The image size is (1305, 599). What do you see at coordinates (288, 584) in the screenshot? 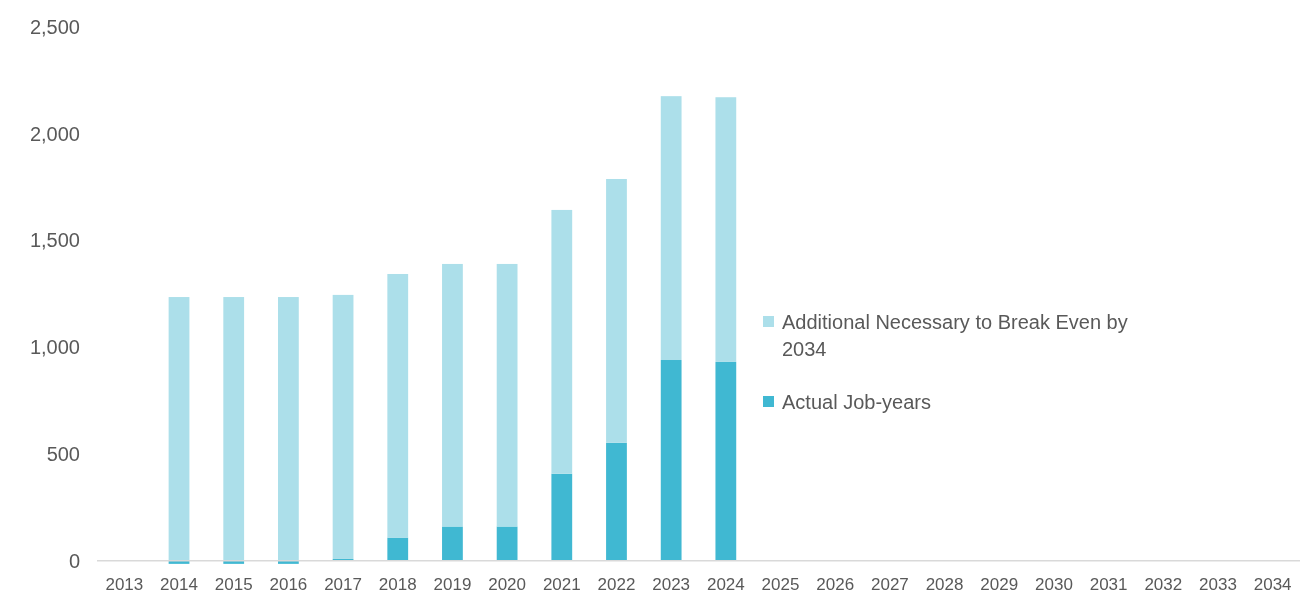
I see `x-tick-label: 2016` at bounding box center [288, 584].